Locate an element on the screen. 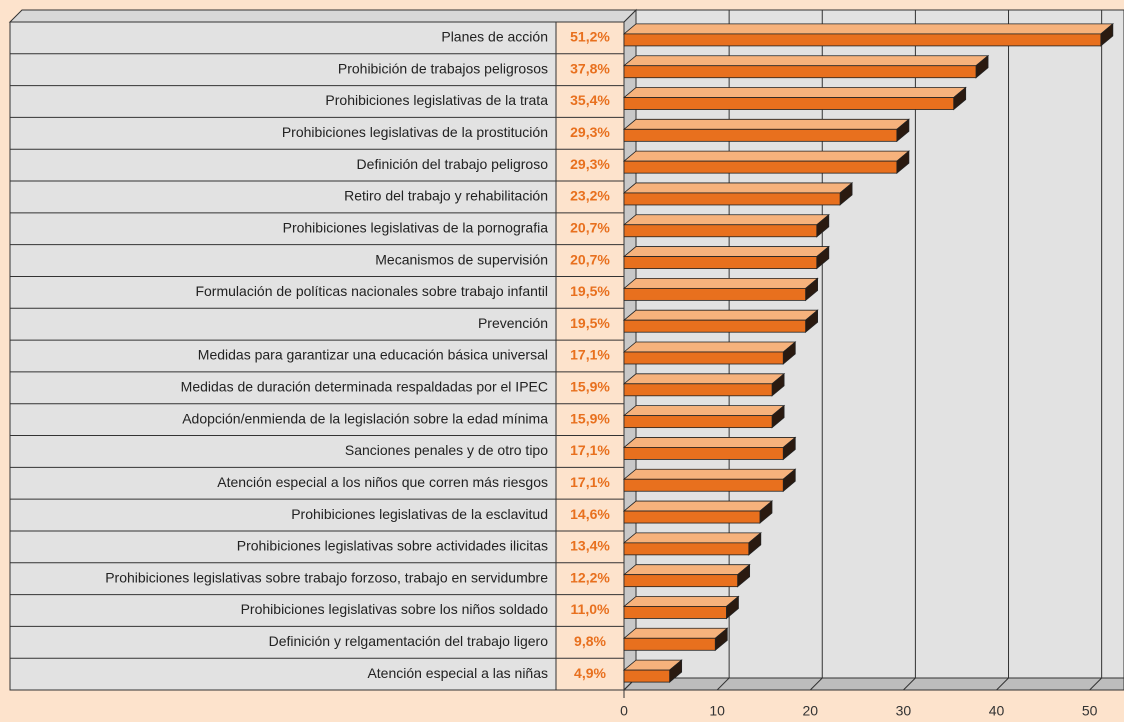 The image size is (1124, 722). category-label: Prevención is located at coordinates (513, 323).